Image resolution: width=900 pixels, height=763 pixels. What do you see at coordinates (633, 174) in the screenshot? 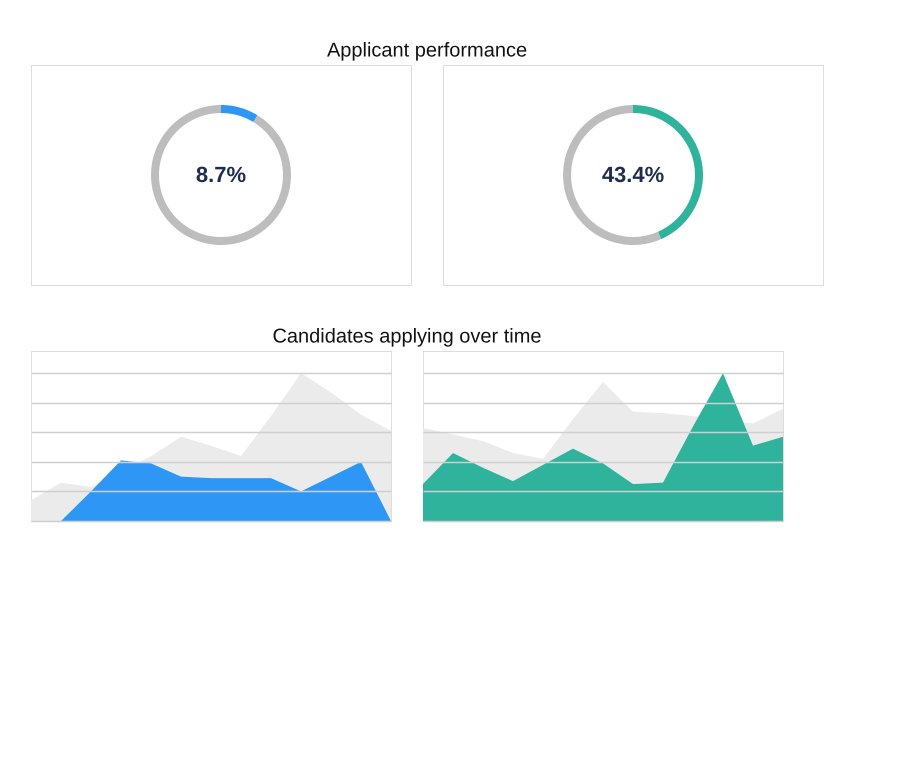
I see `data-label: 43.4%` at bounding box center [633, 174].